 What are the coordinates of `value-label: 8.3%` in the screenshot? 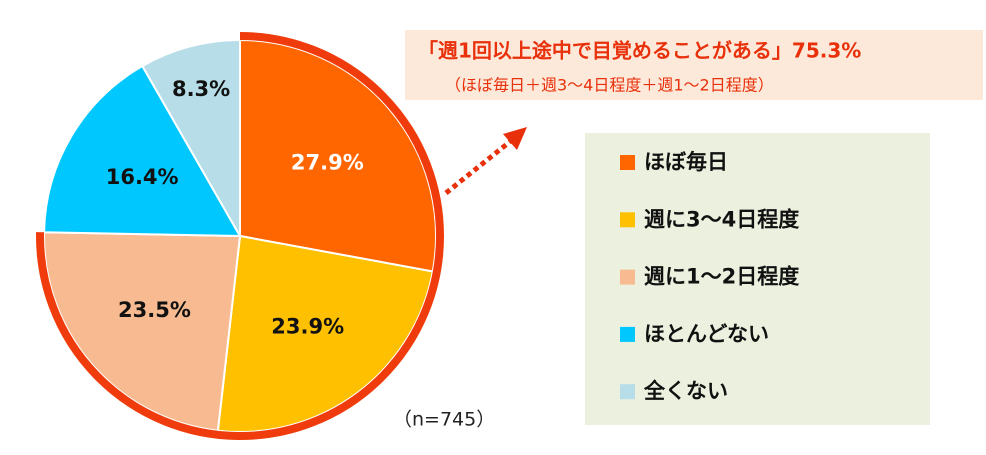 It's located at (201, 89).